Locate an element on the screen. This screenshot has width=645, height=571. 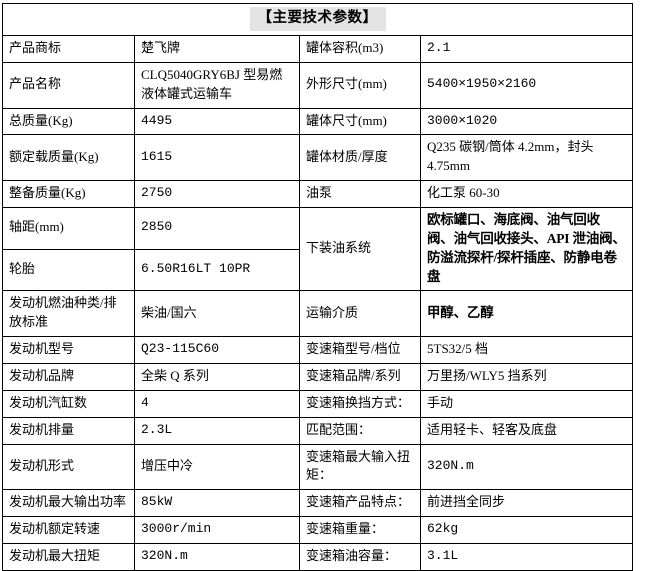
table-row: 发动机燃油种类/排放标准 柴油/国六 运输介质 甲醇、乙醇 is located at coordinates (317, 314).